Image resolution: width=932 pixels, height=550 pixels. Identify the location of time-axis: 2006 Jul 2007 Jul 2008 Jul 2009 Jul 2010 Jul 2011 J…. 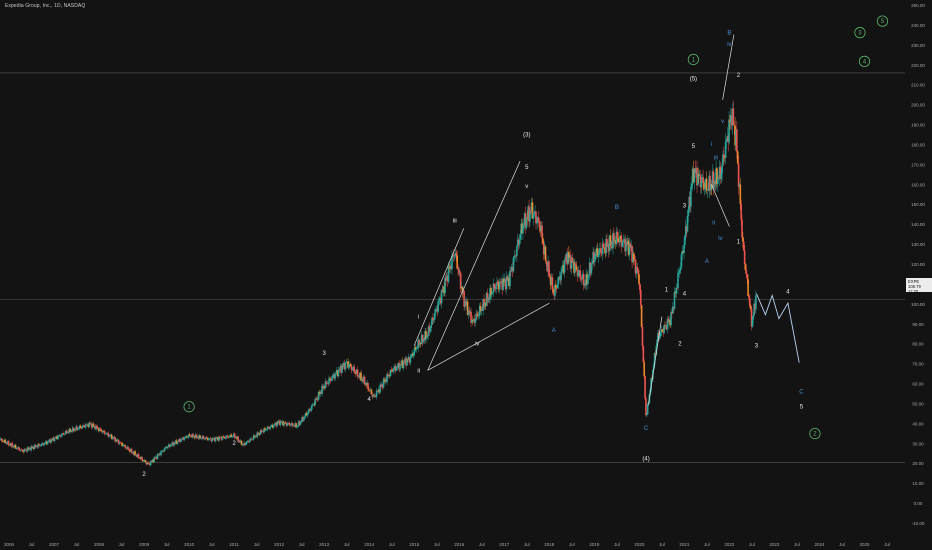
(447, 544).